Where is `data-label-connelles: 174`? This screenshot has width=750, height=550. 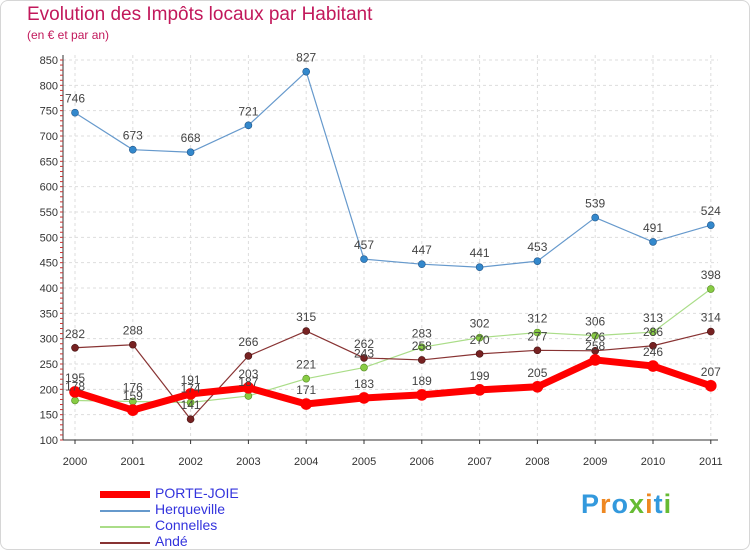 data-label-connelles: 174 is located at coordinates (191, 389).